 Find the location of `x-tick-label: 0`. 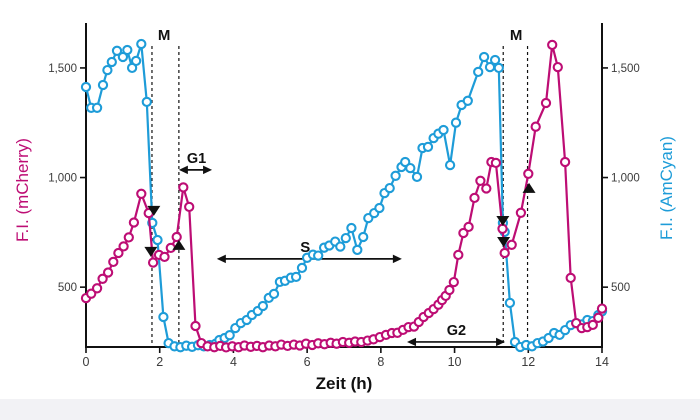

x-tick-label: 0 is located at coordinates (86, 362).